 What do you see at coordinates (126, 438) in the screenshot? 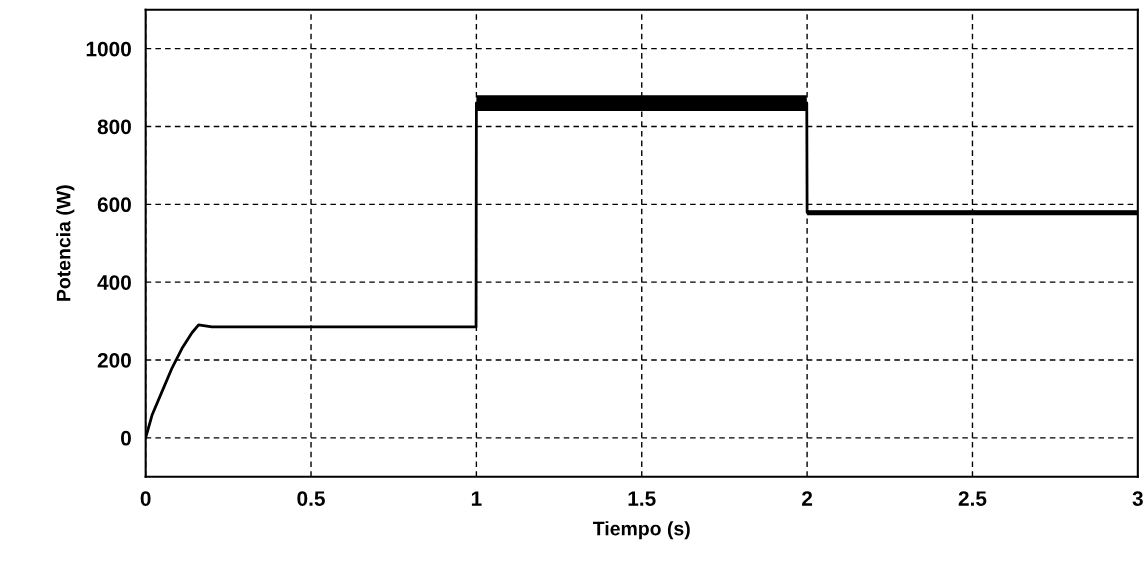
I see `y-tick-label: 0` at bounding box center [126, 438].